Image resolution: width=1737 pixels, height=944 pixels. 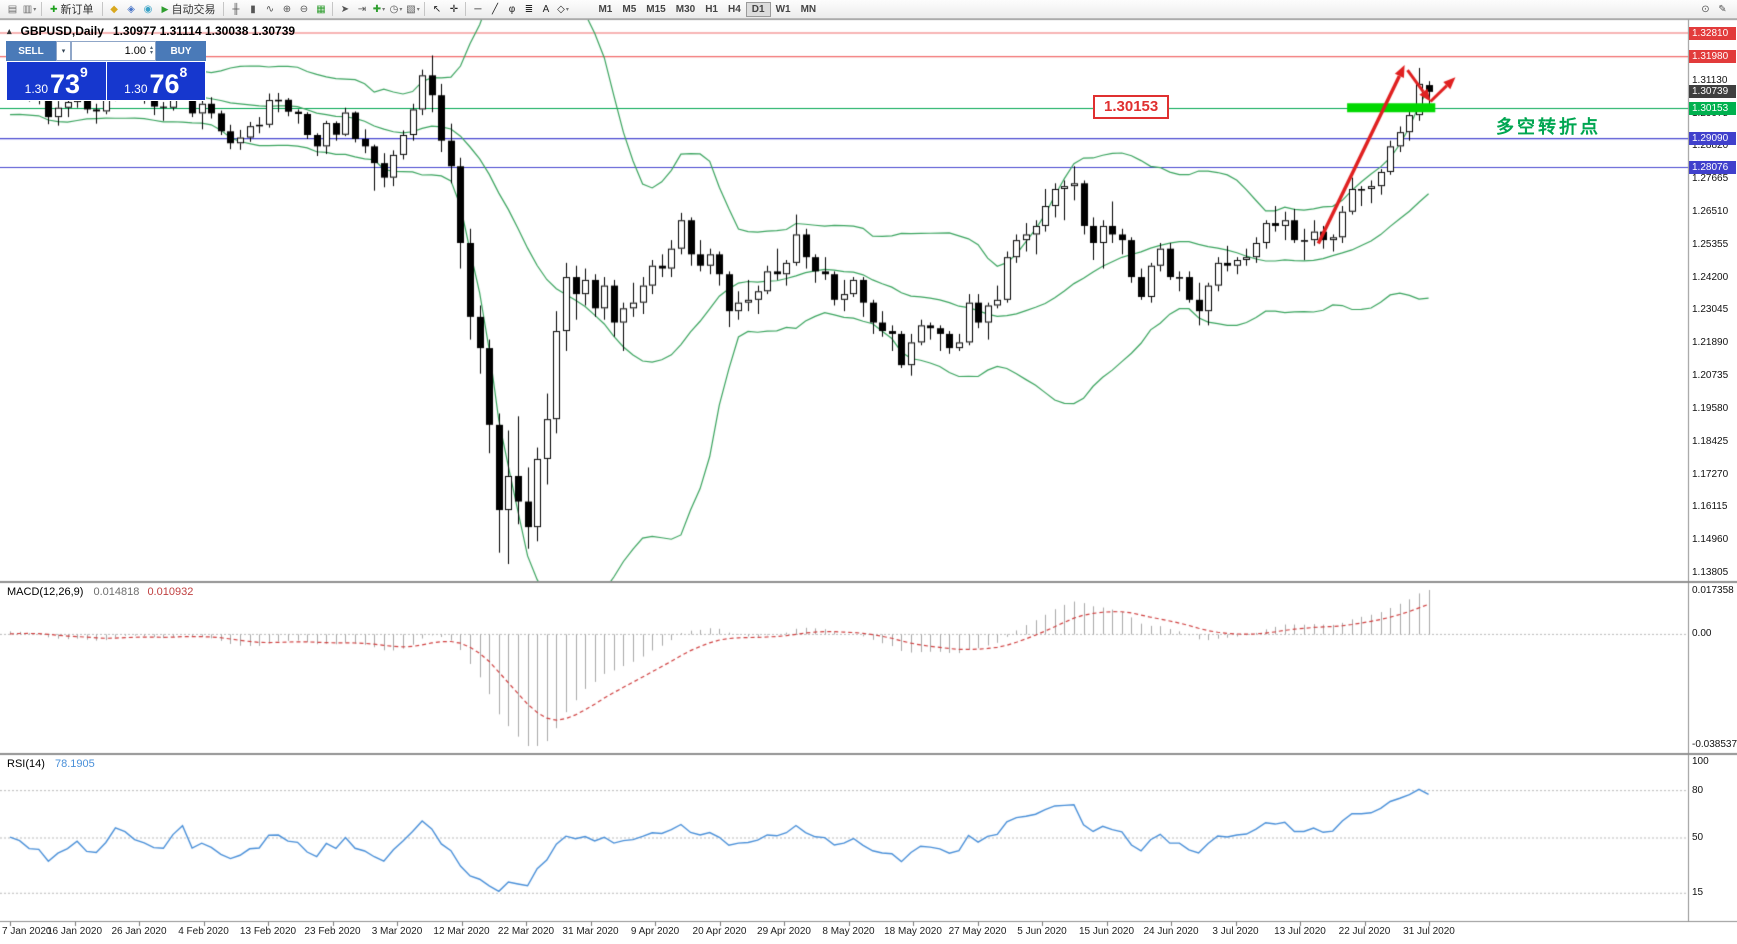 What do you see at coordinates (1429, 931) in the screenshot?
I see `date-label: 31 Jul 2020` at bounding box center [1429, 931].